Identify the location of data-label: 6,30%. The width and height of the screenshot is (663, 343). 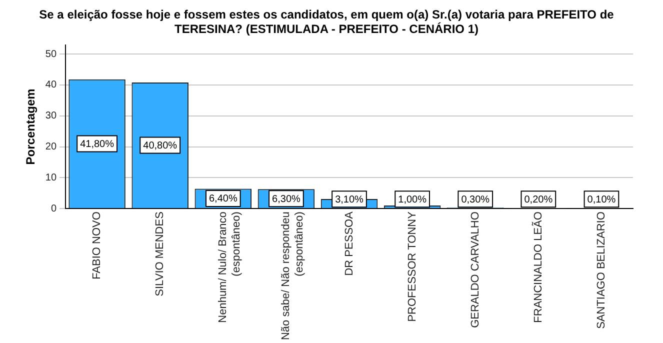
(286, 199).